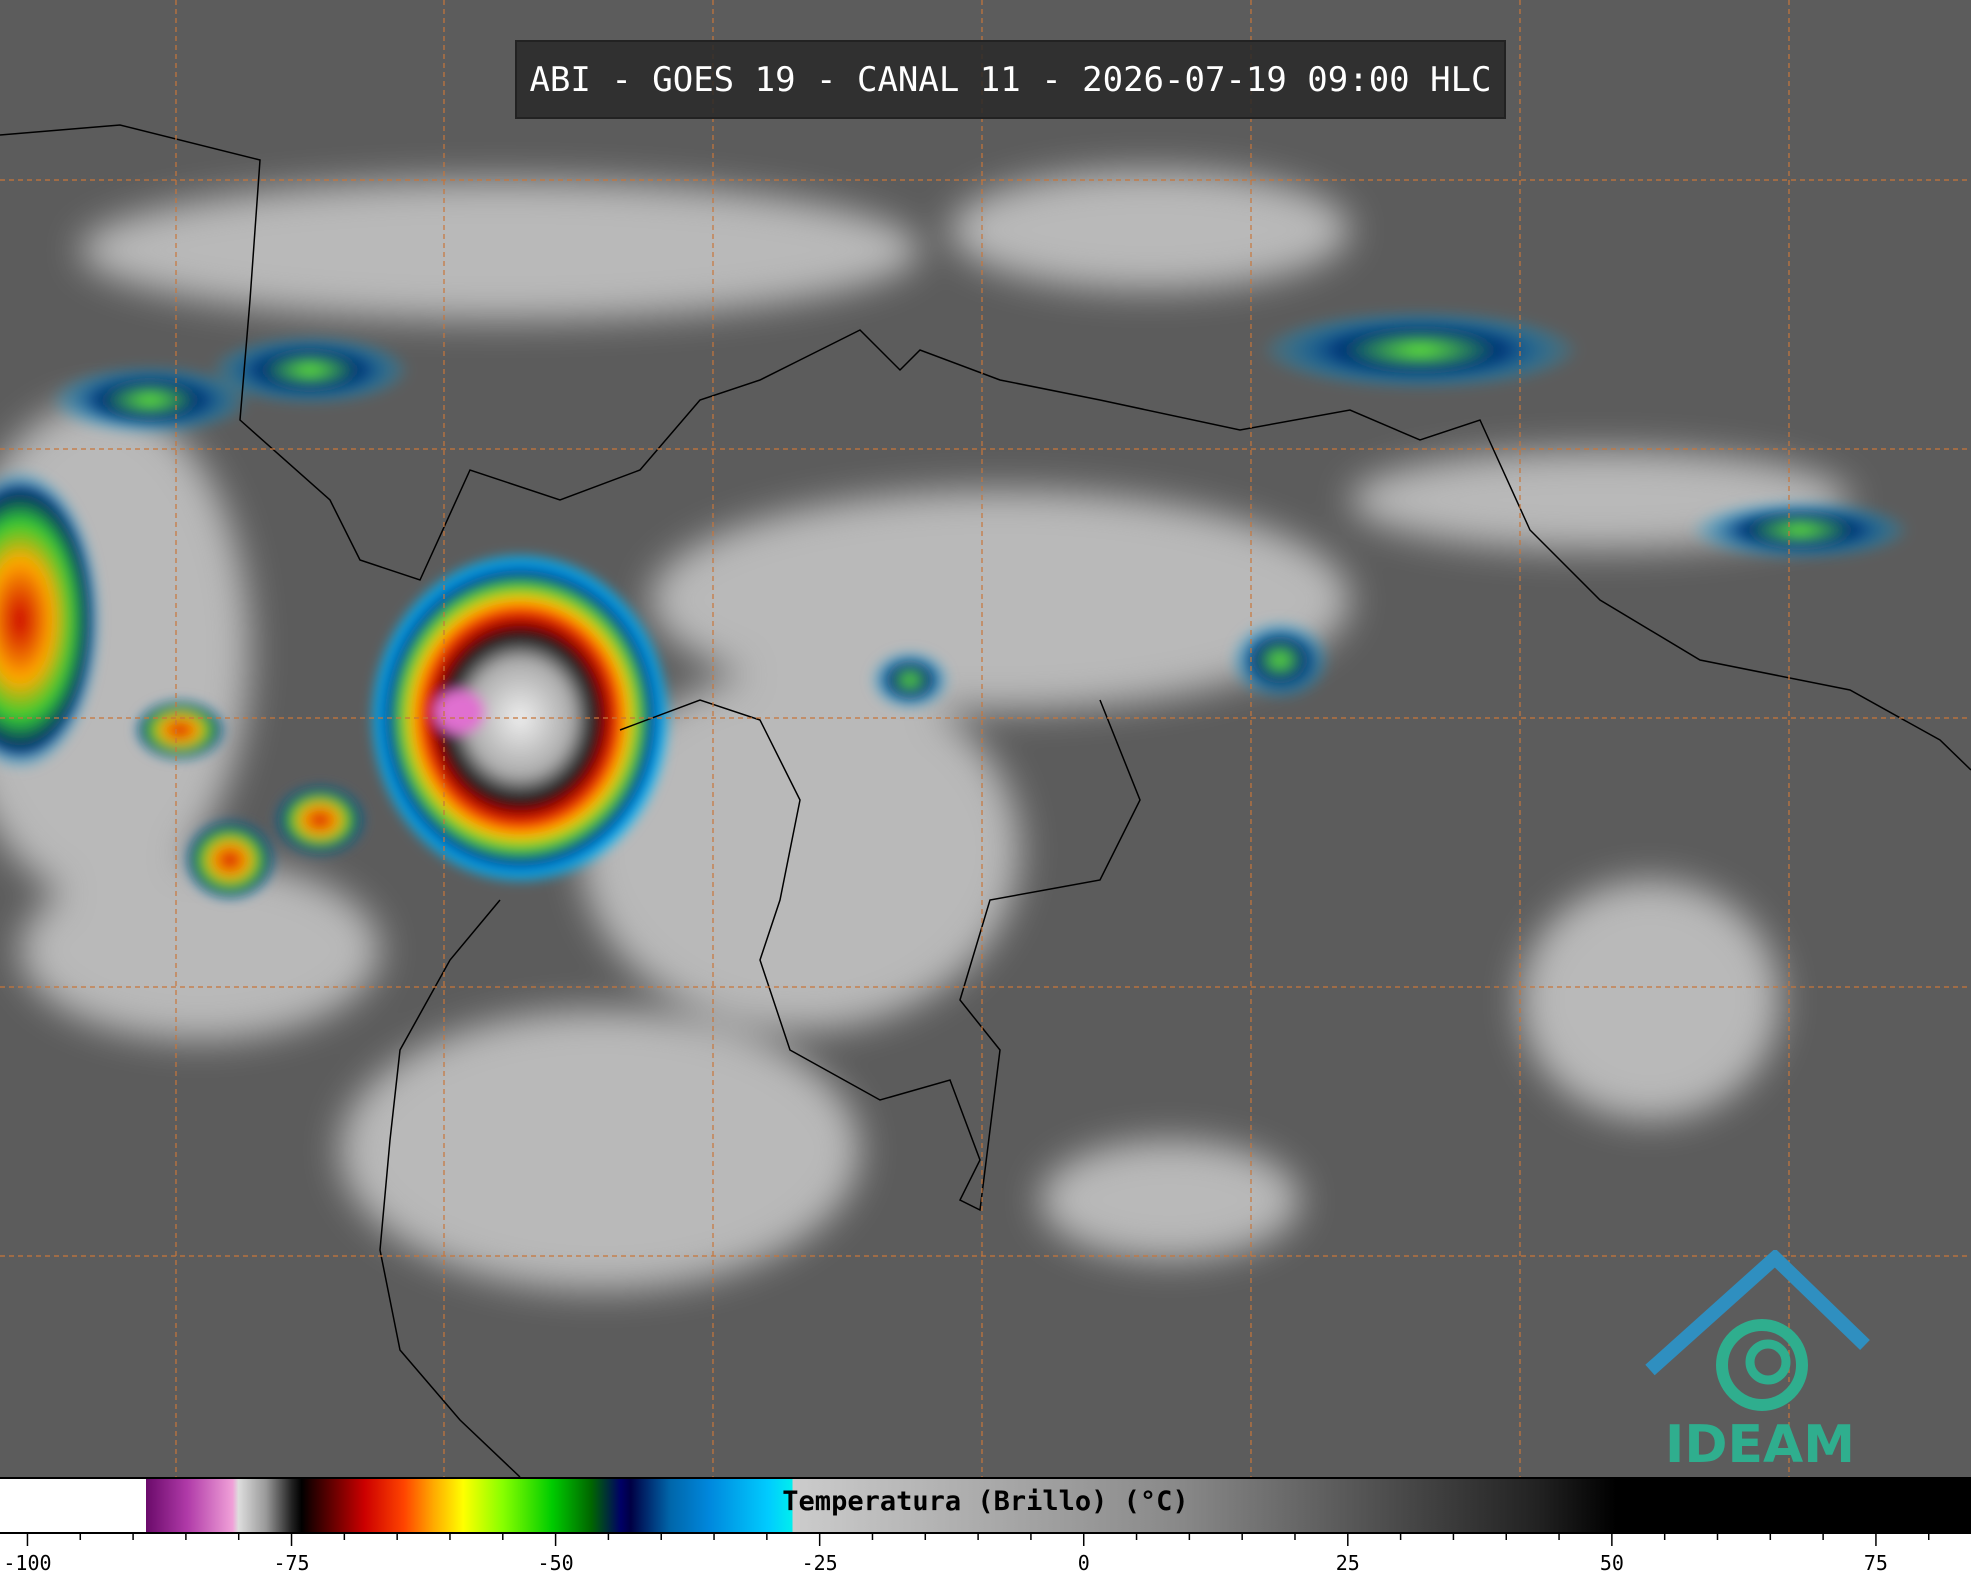 The image size is (1971, 1577). Describe the element at coordinates (1760, 1445) in the screenshot. I see `logo-text: IDEAM` at that location.